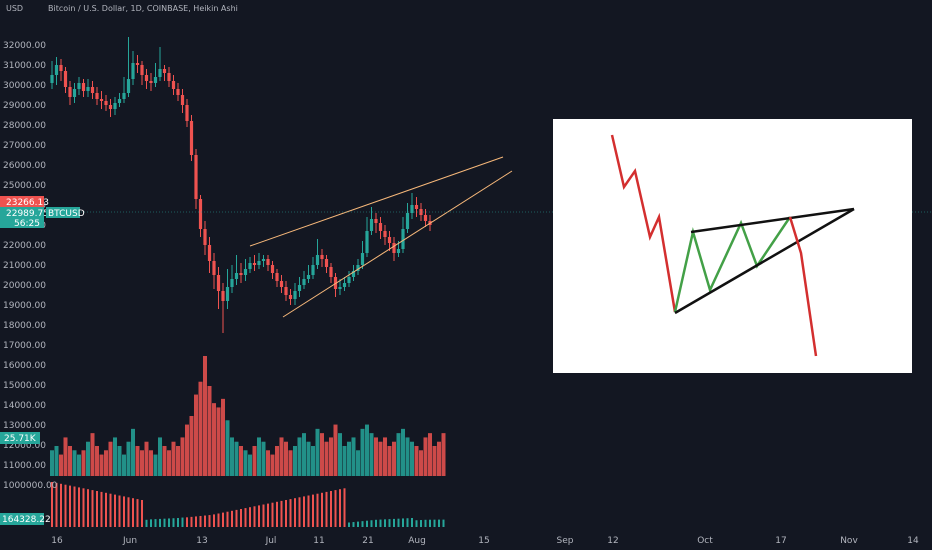 This screenshot has height=550, width=932. What do you see at coordinates (24, 186) in the screenshot?
I see `price-tick-label: 25000.00` at bounding box center [24, 186].